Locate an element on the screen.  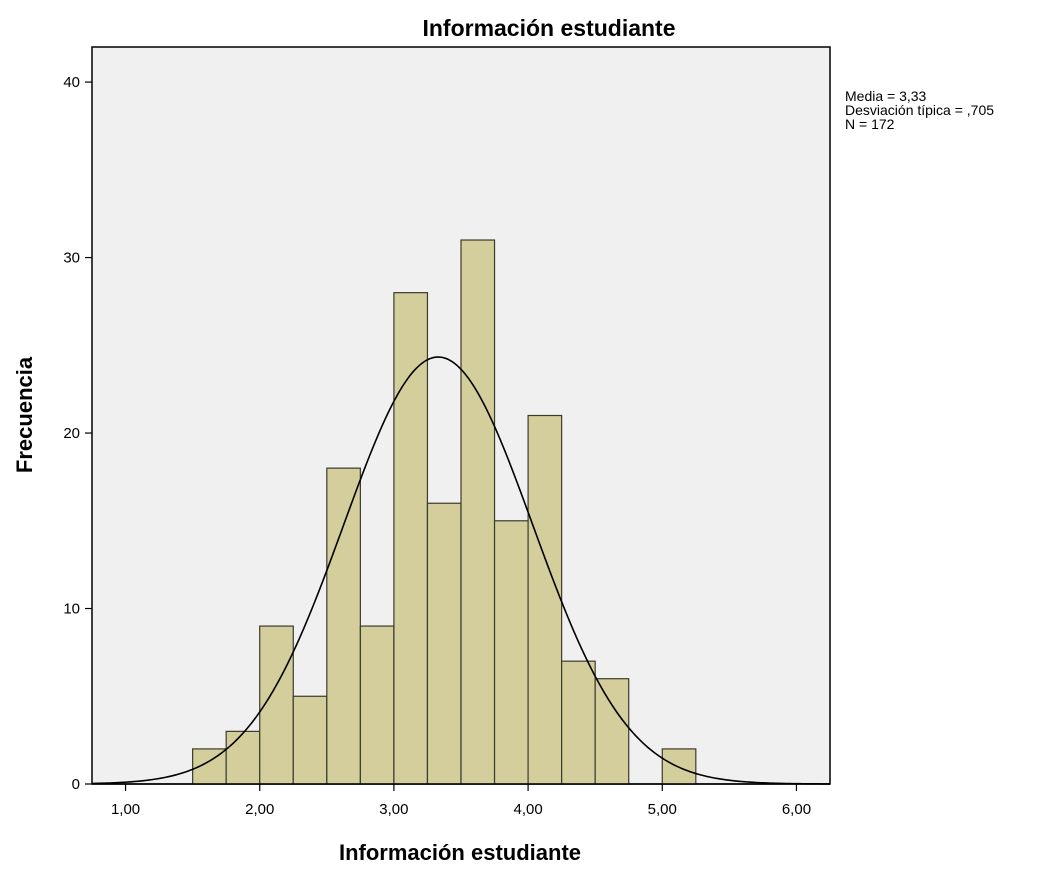
x-axis: 1,00 2,00 3,00 4,00 5,00 6,00 is located at coordinates (461, 800).